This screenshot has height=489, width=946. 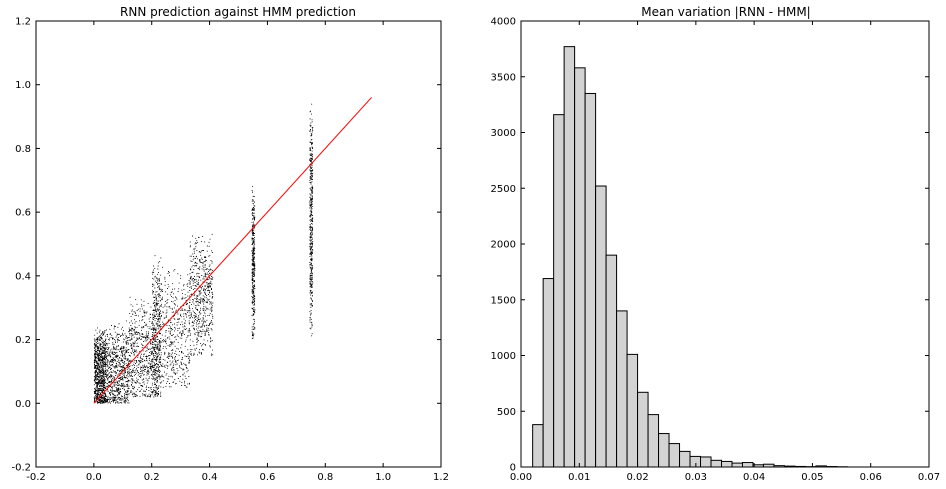 I want to click on y-tick-label: 0.0, so click(x=23, y=404).